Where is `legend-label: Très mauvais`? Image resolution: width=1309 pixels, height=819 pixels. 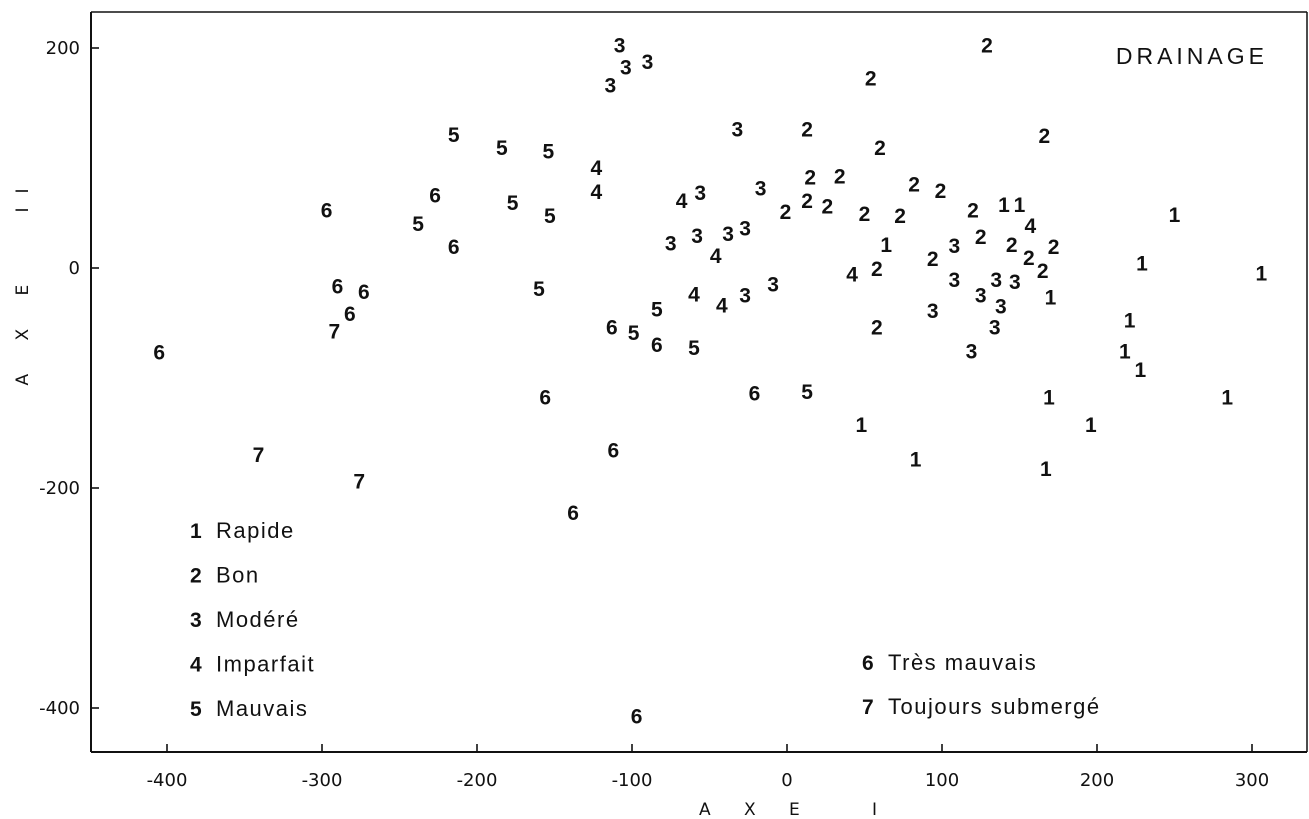 legend-label: Très mauvais is located at coordinates (962, 662).